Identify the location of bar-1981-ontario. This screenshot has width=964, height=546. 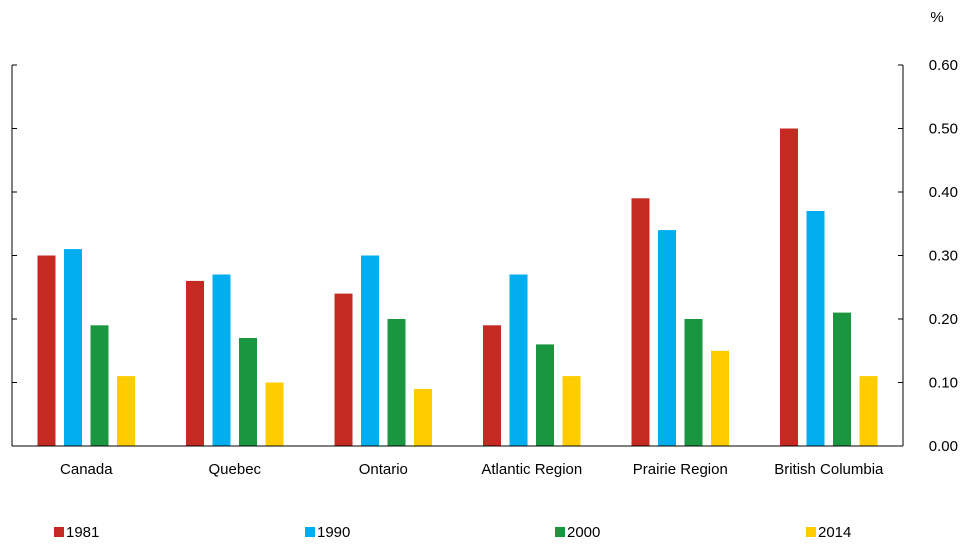
(343, 369).